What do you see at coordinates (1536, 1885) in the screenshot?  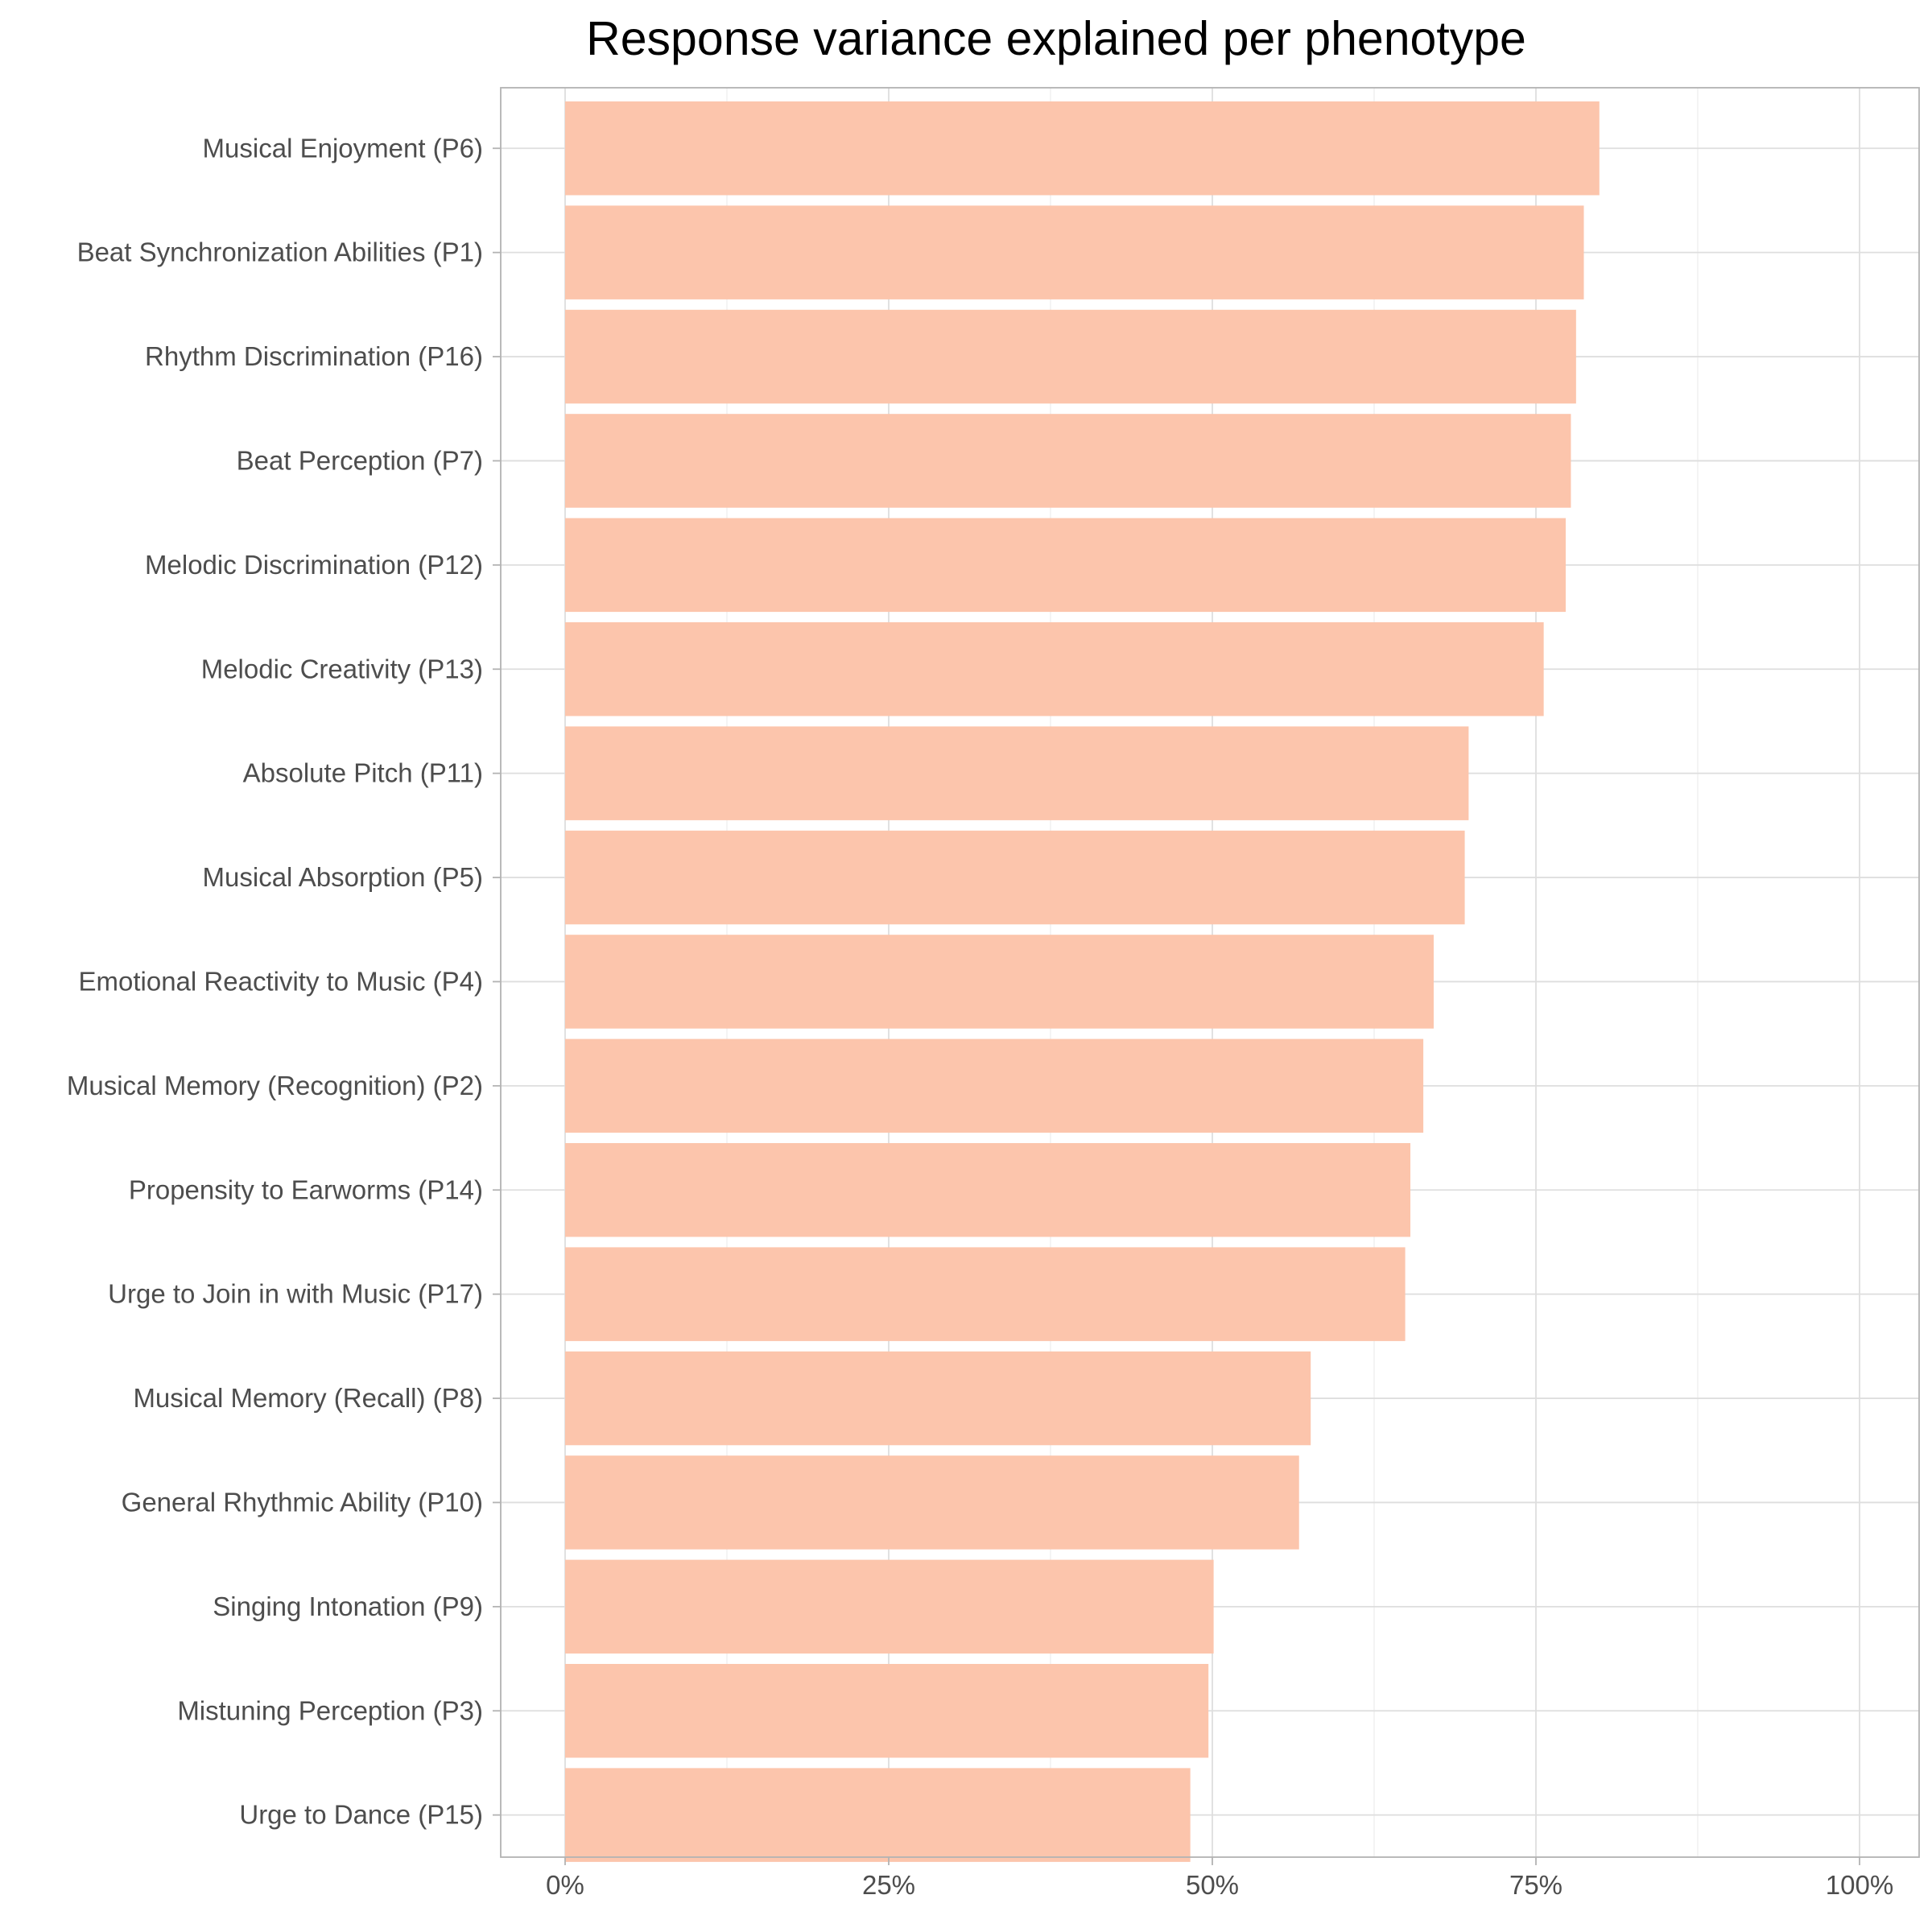 I see `x-tick-label: 75%` at bounding box center [1536, 1885].